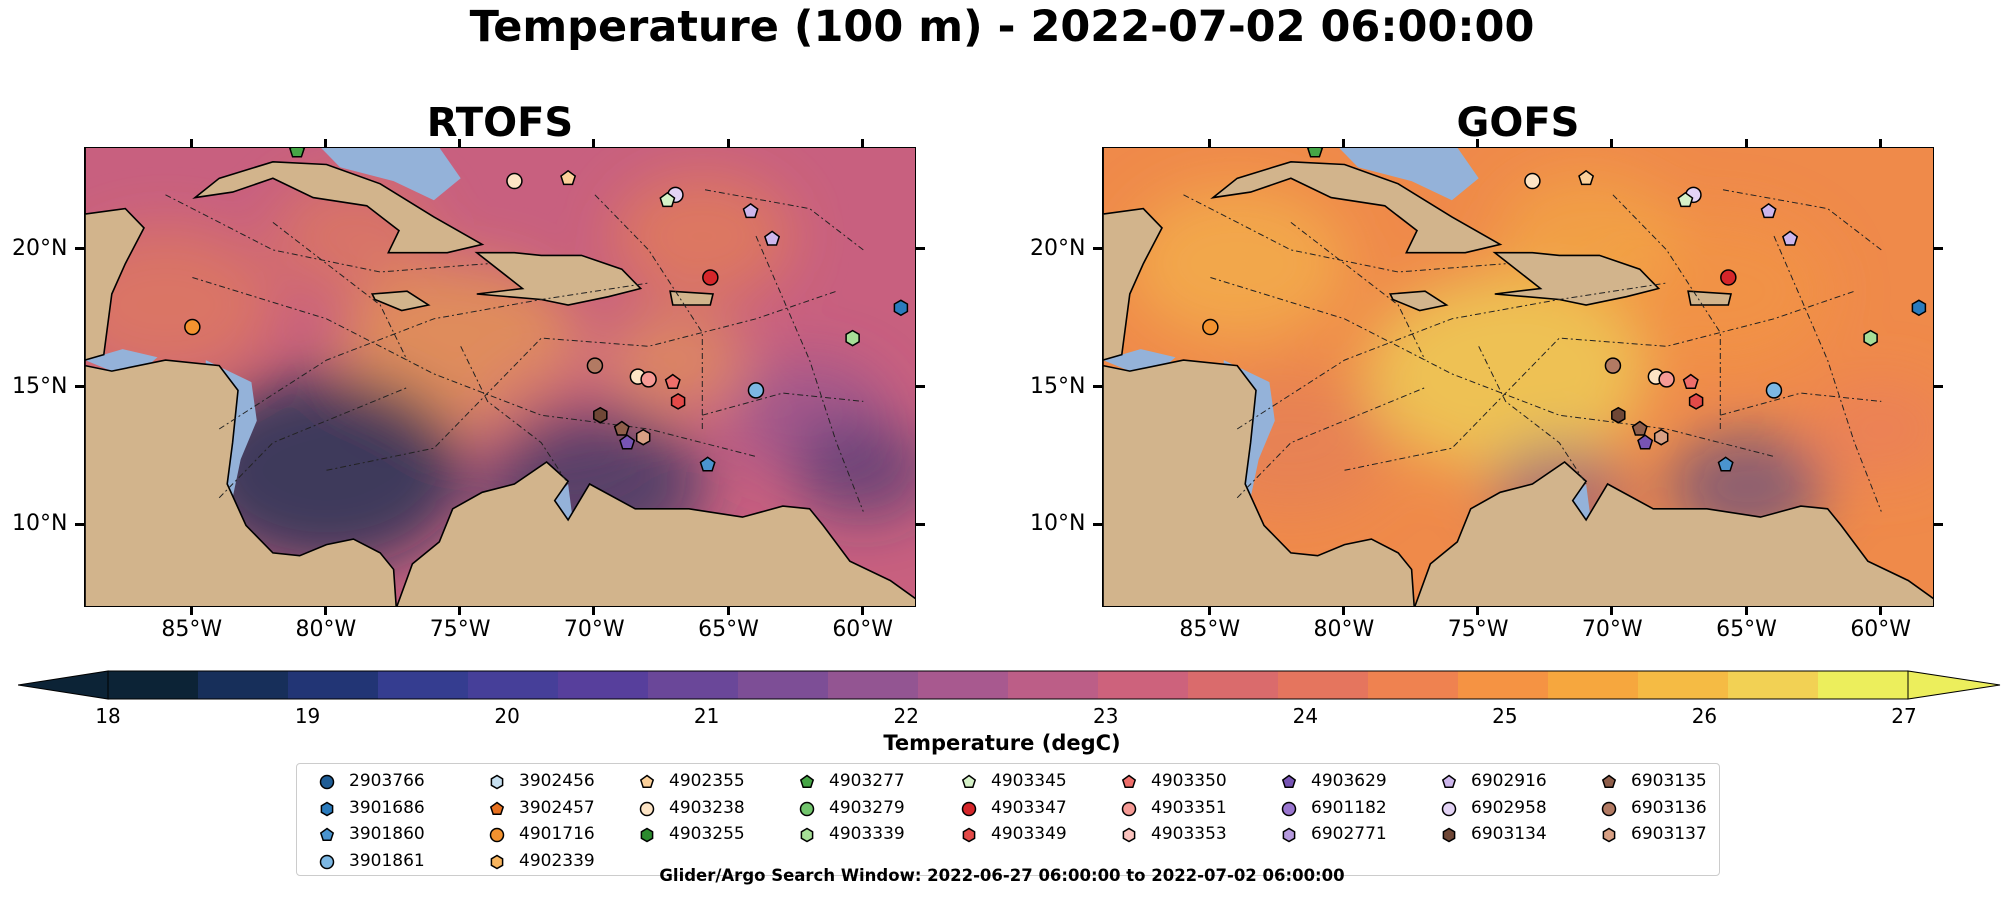  Describe the element at coordinates (1029, 807) in the screenshot. I see `legend-label: 4903347` at that location.